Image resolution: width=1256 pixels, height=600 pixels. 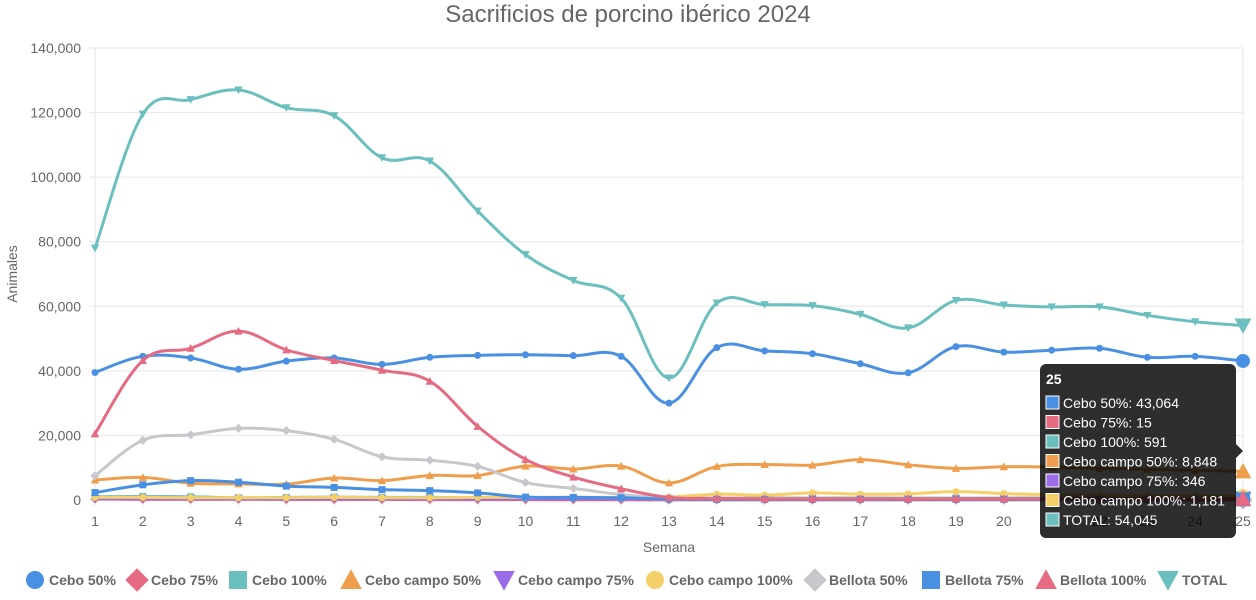 What do you see at coordinates (1140, 462) in the screenshot?
I see `tooltip-row: Cebo campo 50%: 8,848` at bounding box center [1140, 462].